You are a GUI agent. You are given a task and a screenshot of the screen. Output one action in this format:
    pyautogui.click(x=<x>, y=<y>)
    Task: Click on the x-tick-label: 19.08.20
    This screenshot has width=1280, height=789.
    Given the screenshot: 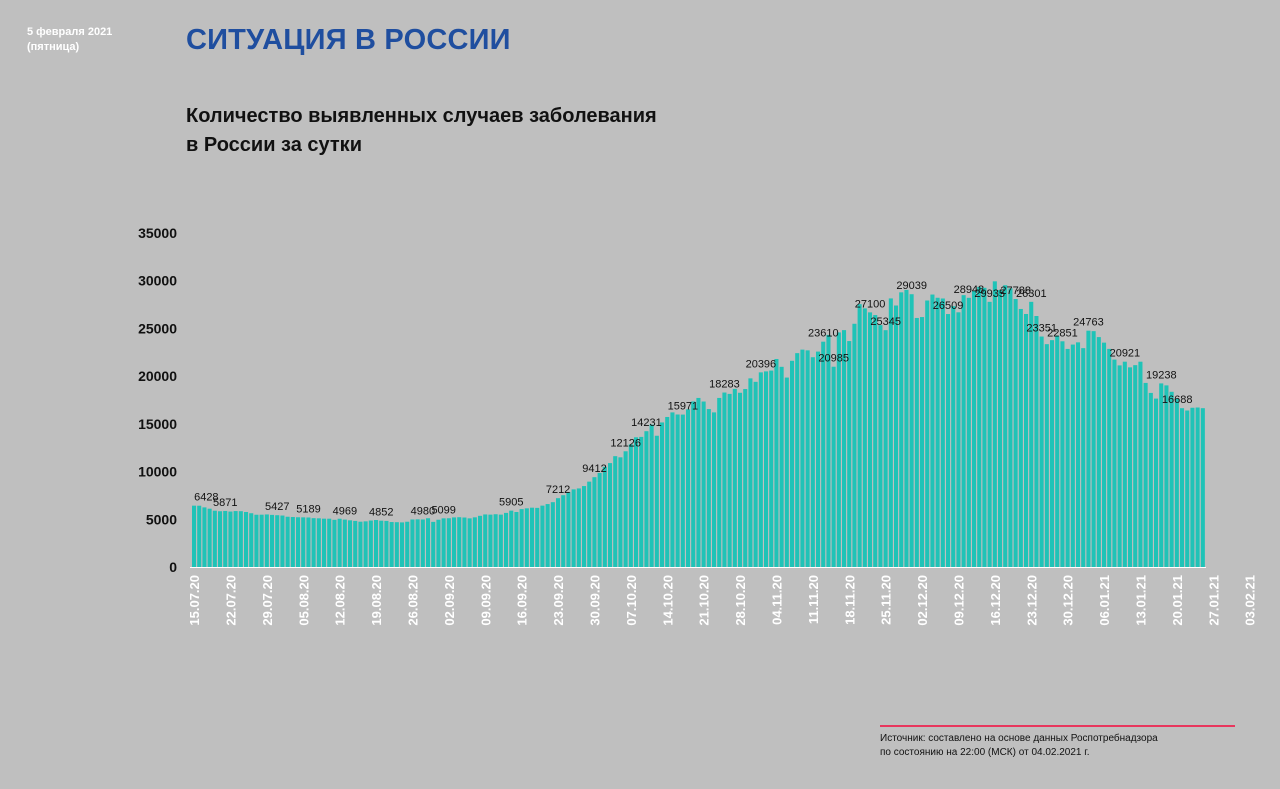 What is the action you would take?
    pyautogui.click(x=376, y=600)
    